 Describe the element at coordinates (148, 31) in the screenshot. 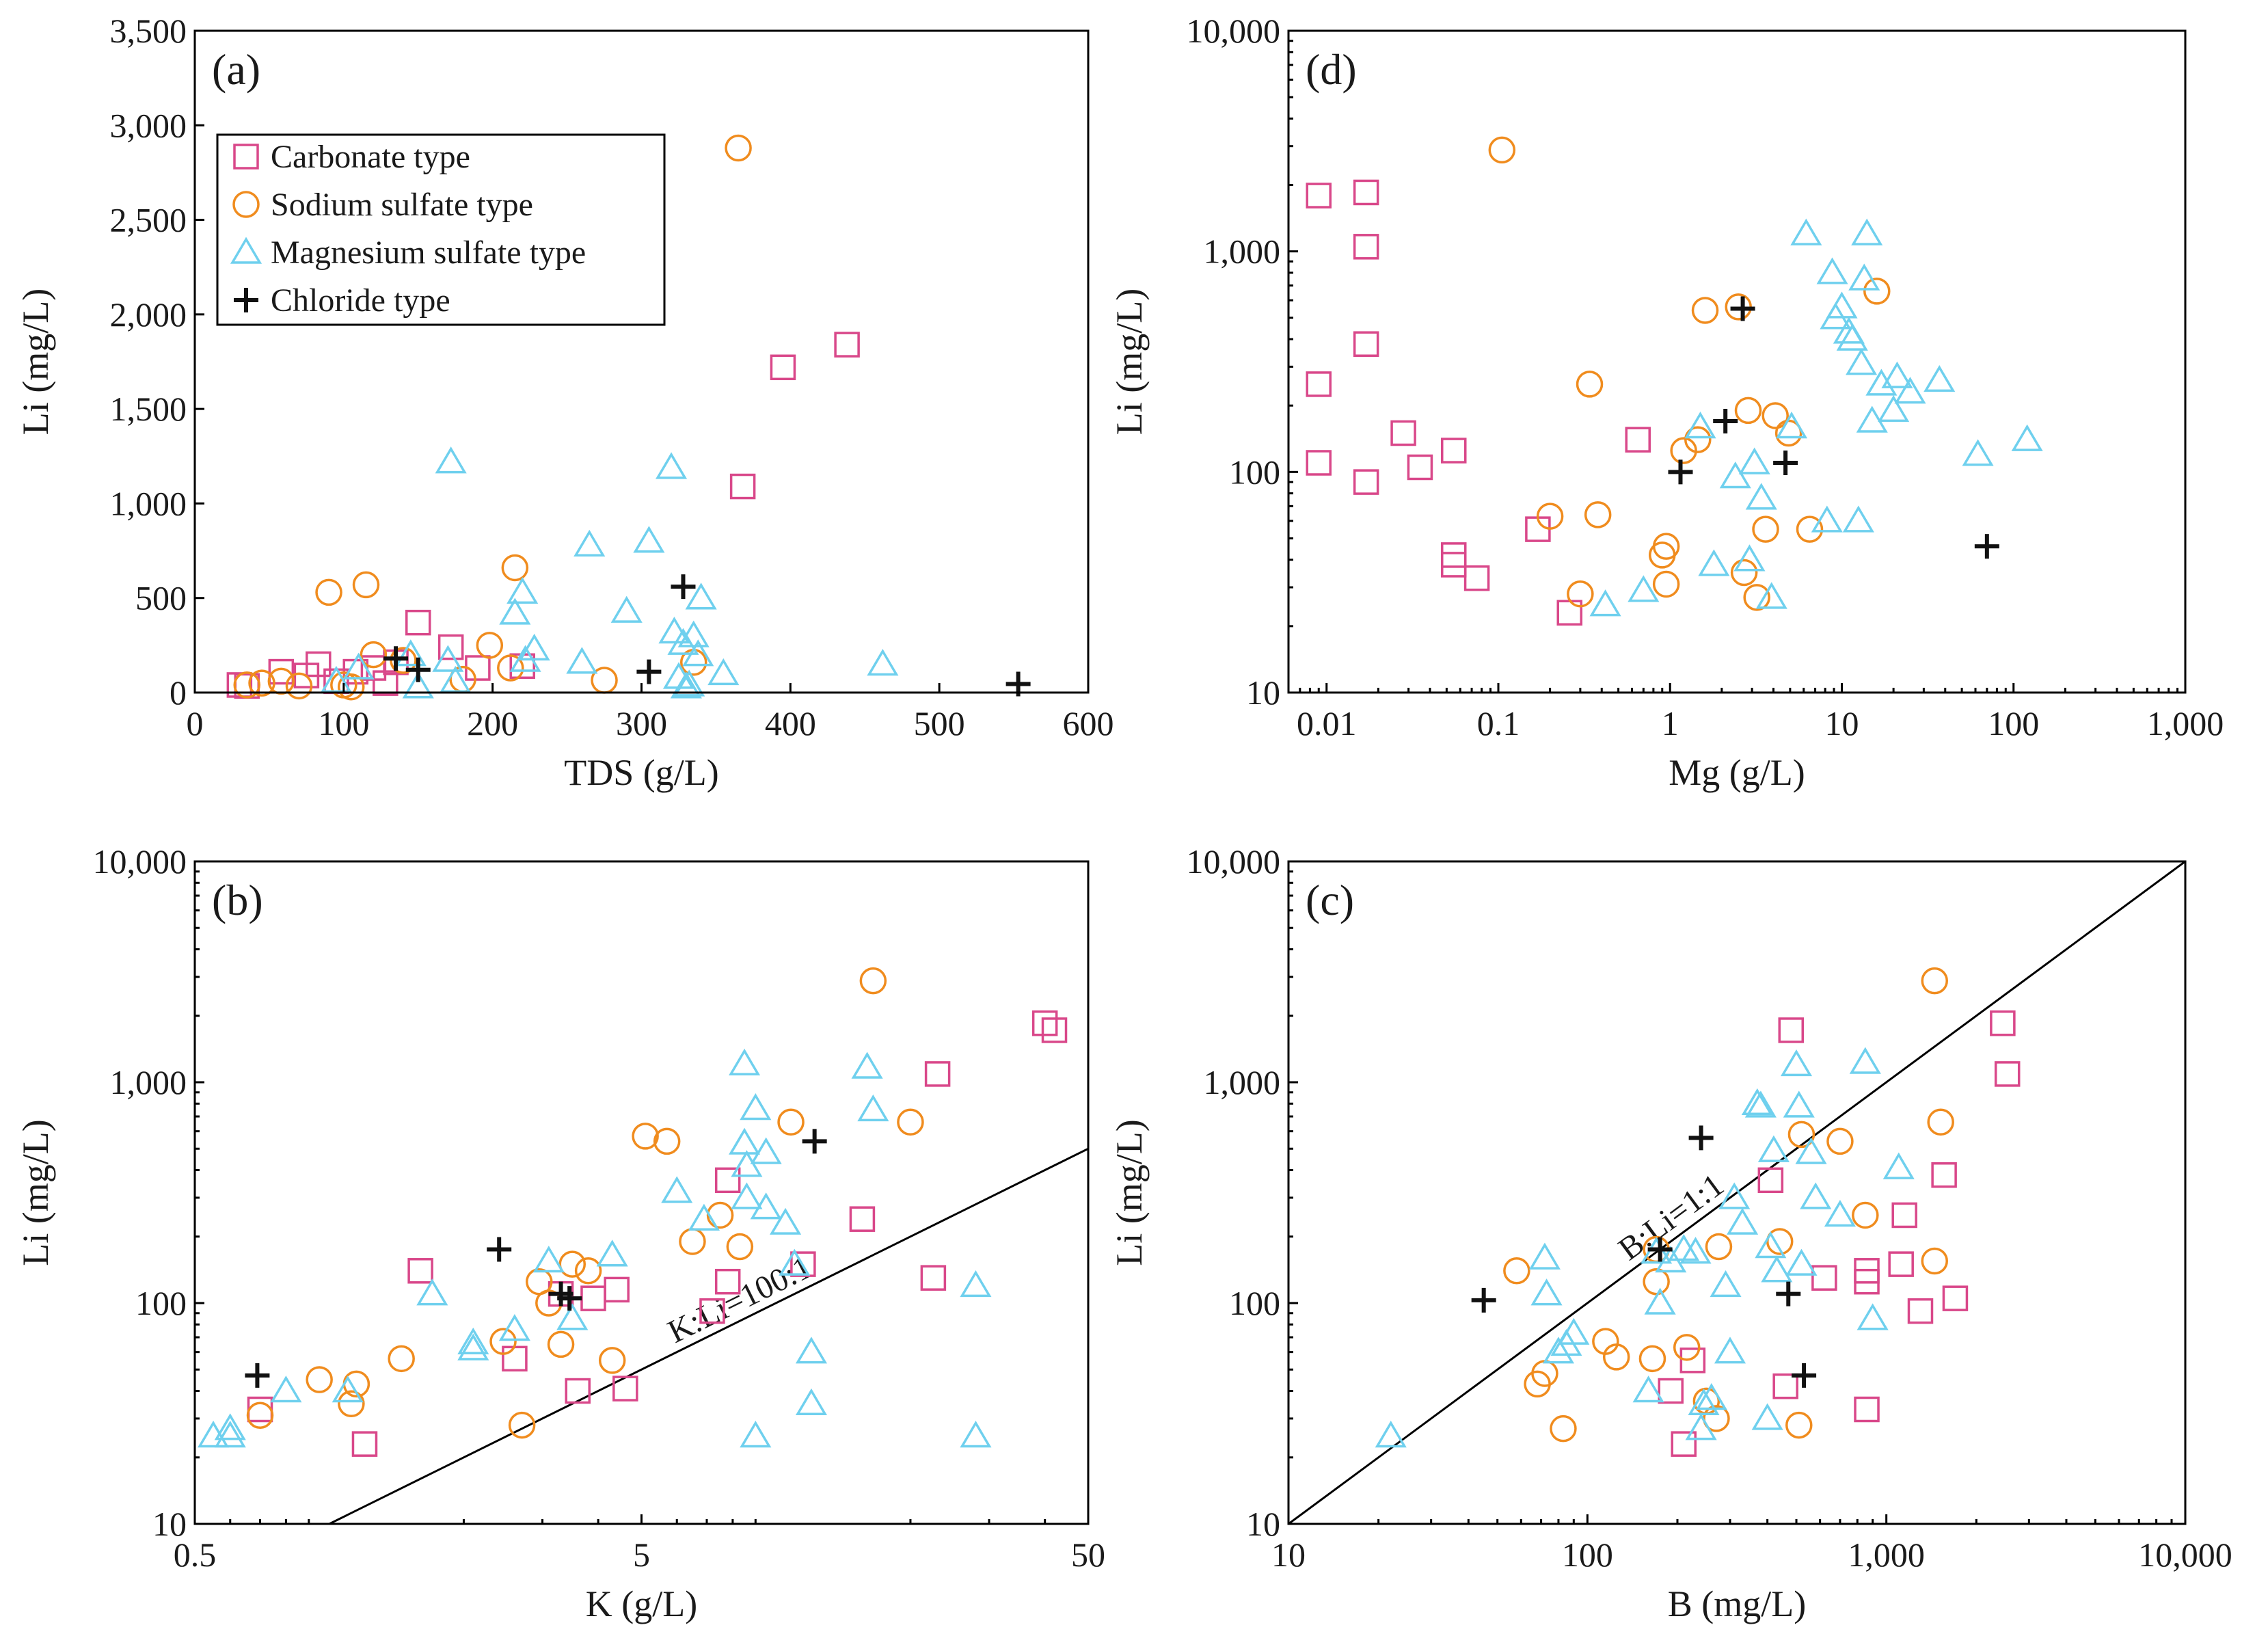

I see `panel-a-y-tick-label: 3,500` at that location.